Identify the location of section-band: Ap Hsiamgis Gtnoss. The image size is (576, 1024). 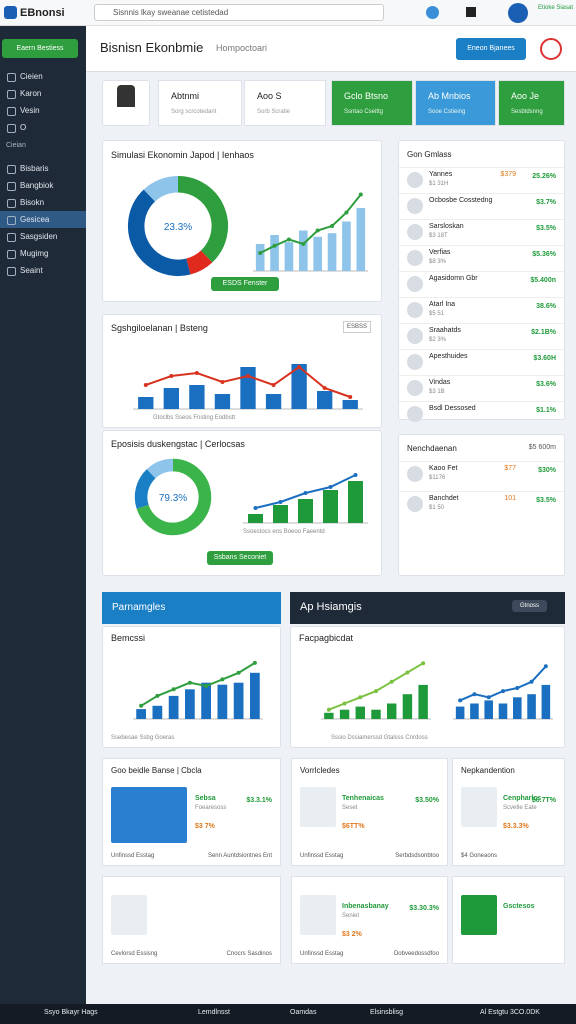
(427, 608).